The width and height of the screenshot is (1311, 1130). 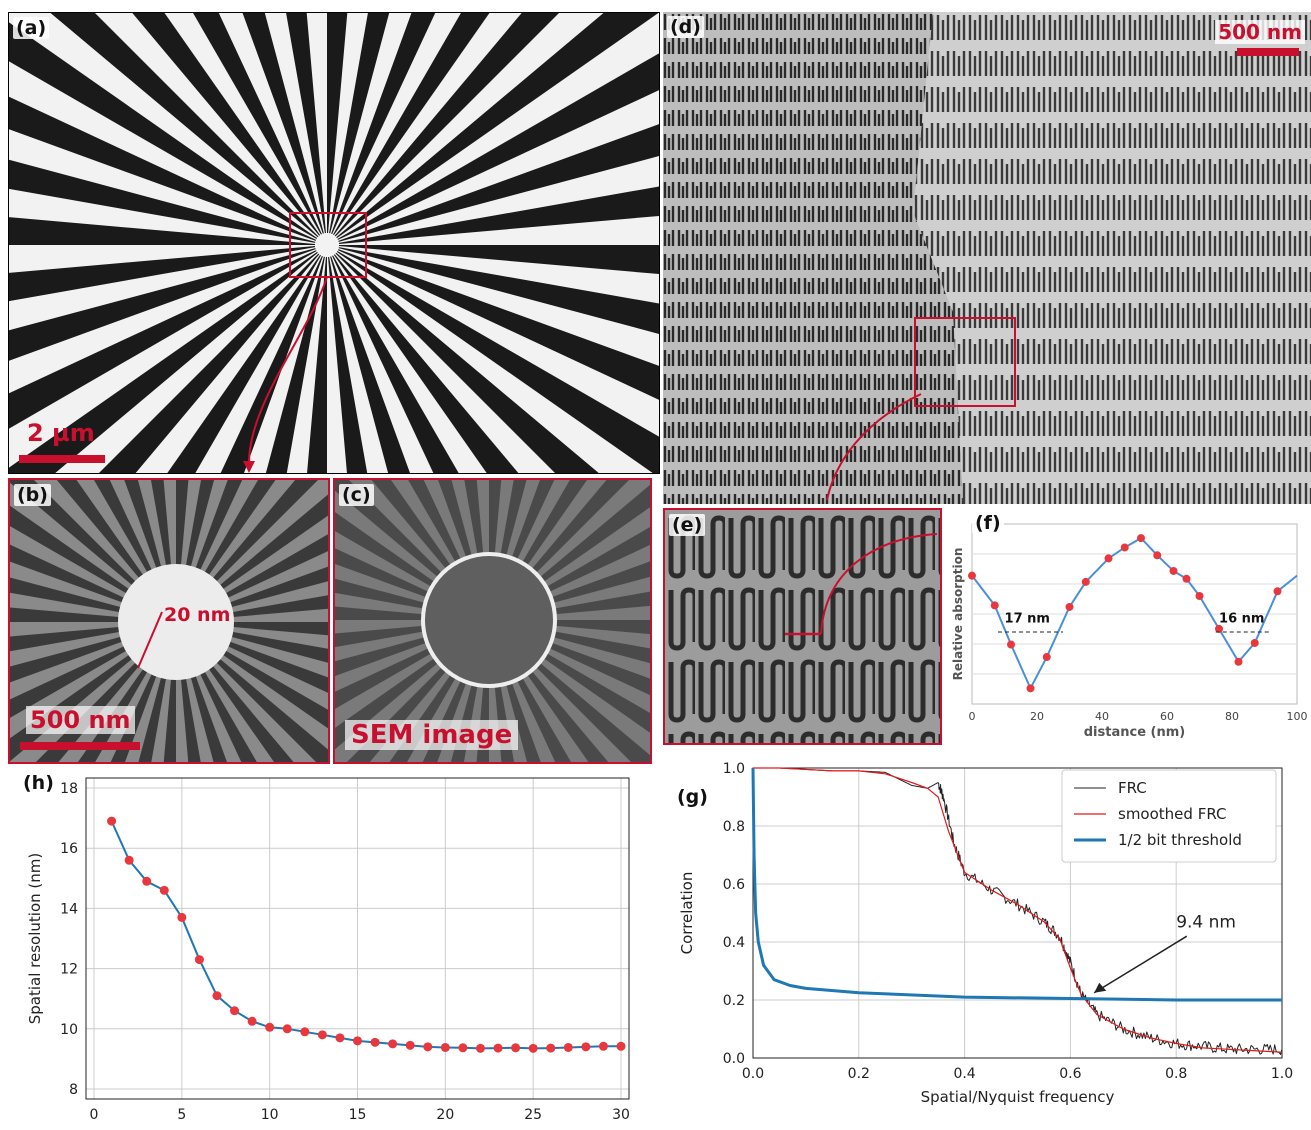 What do you see at coordinates (327, 245) in the screenshot?
I see `star-center` at bounding box center [327, 245].